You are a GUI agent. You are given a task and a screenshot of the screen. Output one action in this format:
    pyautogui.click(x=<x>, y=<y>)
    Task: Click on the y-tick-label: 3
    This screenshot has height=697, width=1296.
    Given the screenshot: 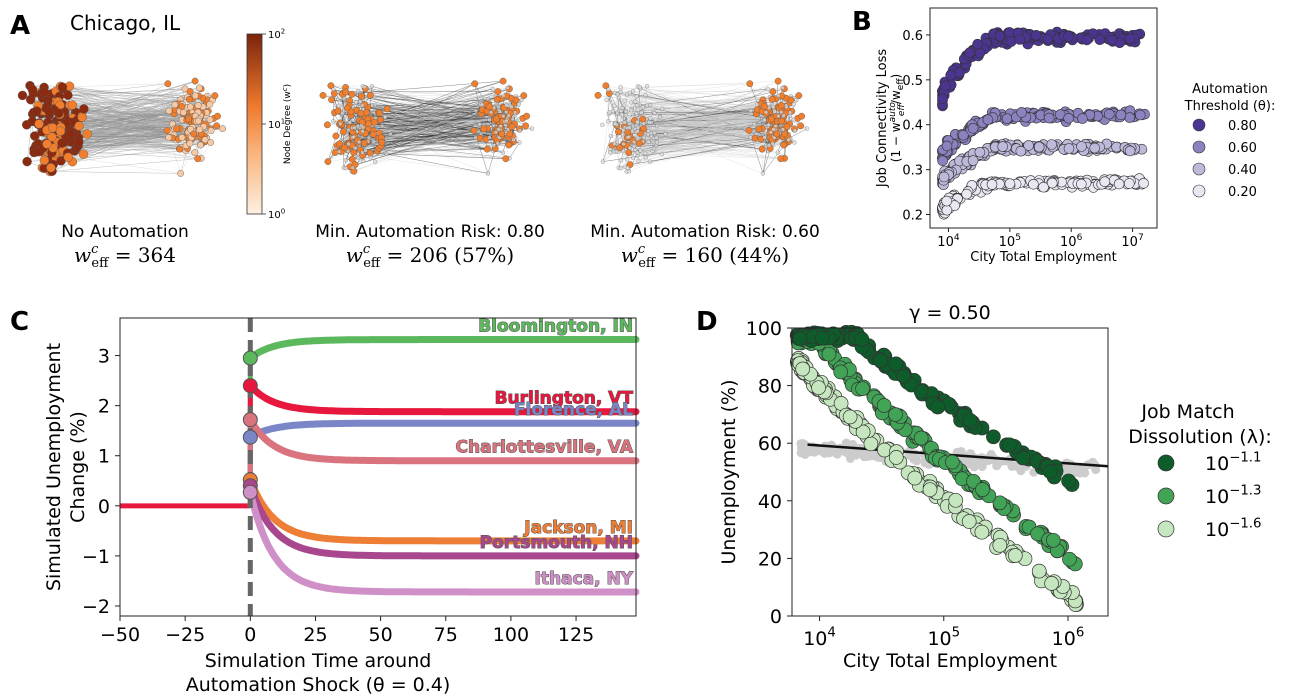 What is the action you would take?
    pyautogui.click(x=104, y=357)
    